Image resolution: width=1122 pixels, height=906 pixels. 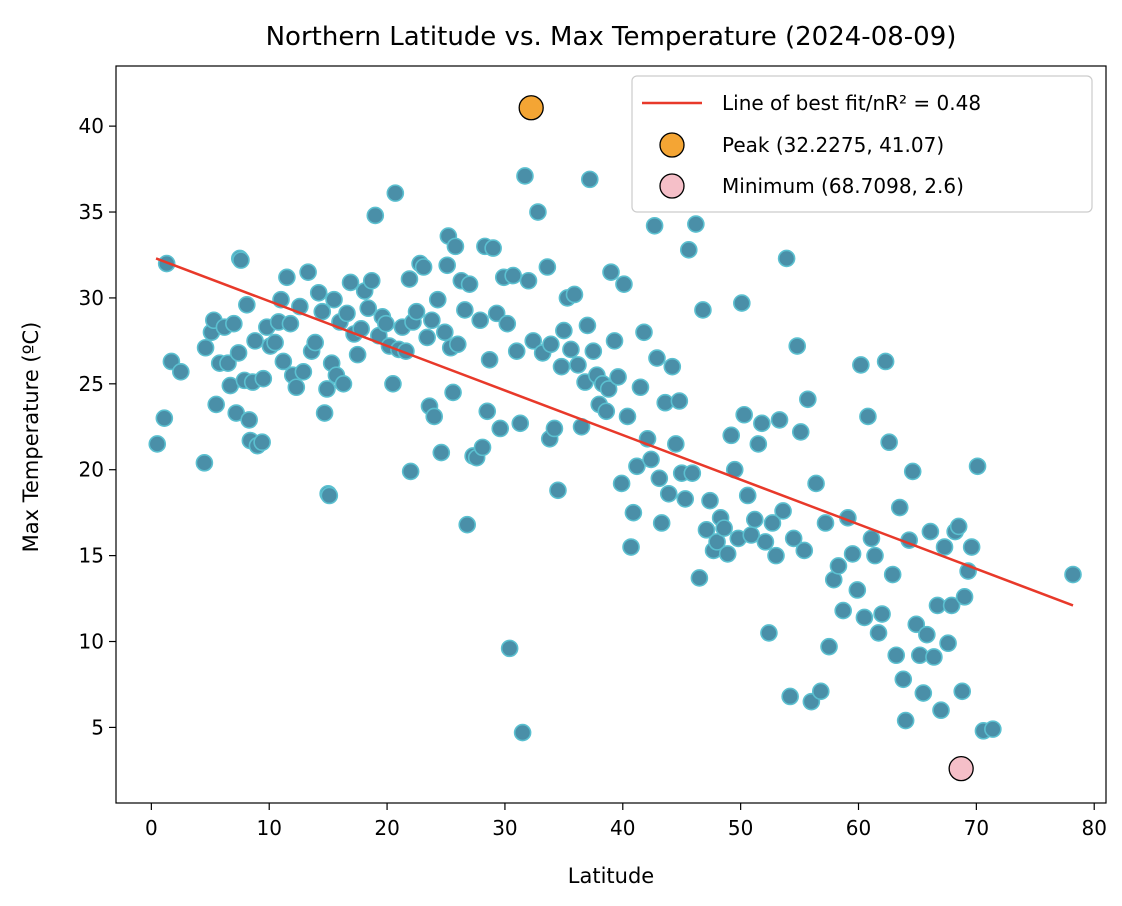 What do you see at coordinates (1093, 828) in the screenshot?
I see `x-tick-label: 80` at bounding box center [1093, 828].